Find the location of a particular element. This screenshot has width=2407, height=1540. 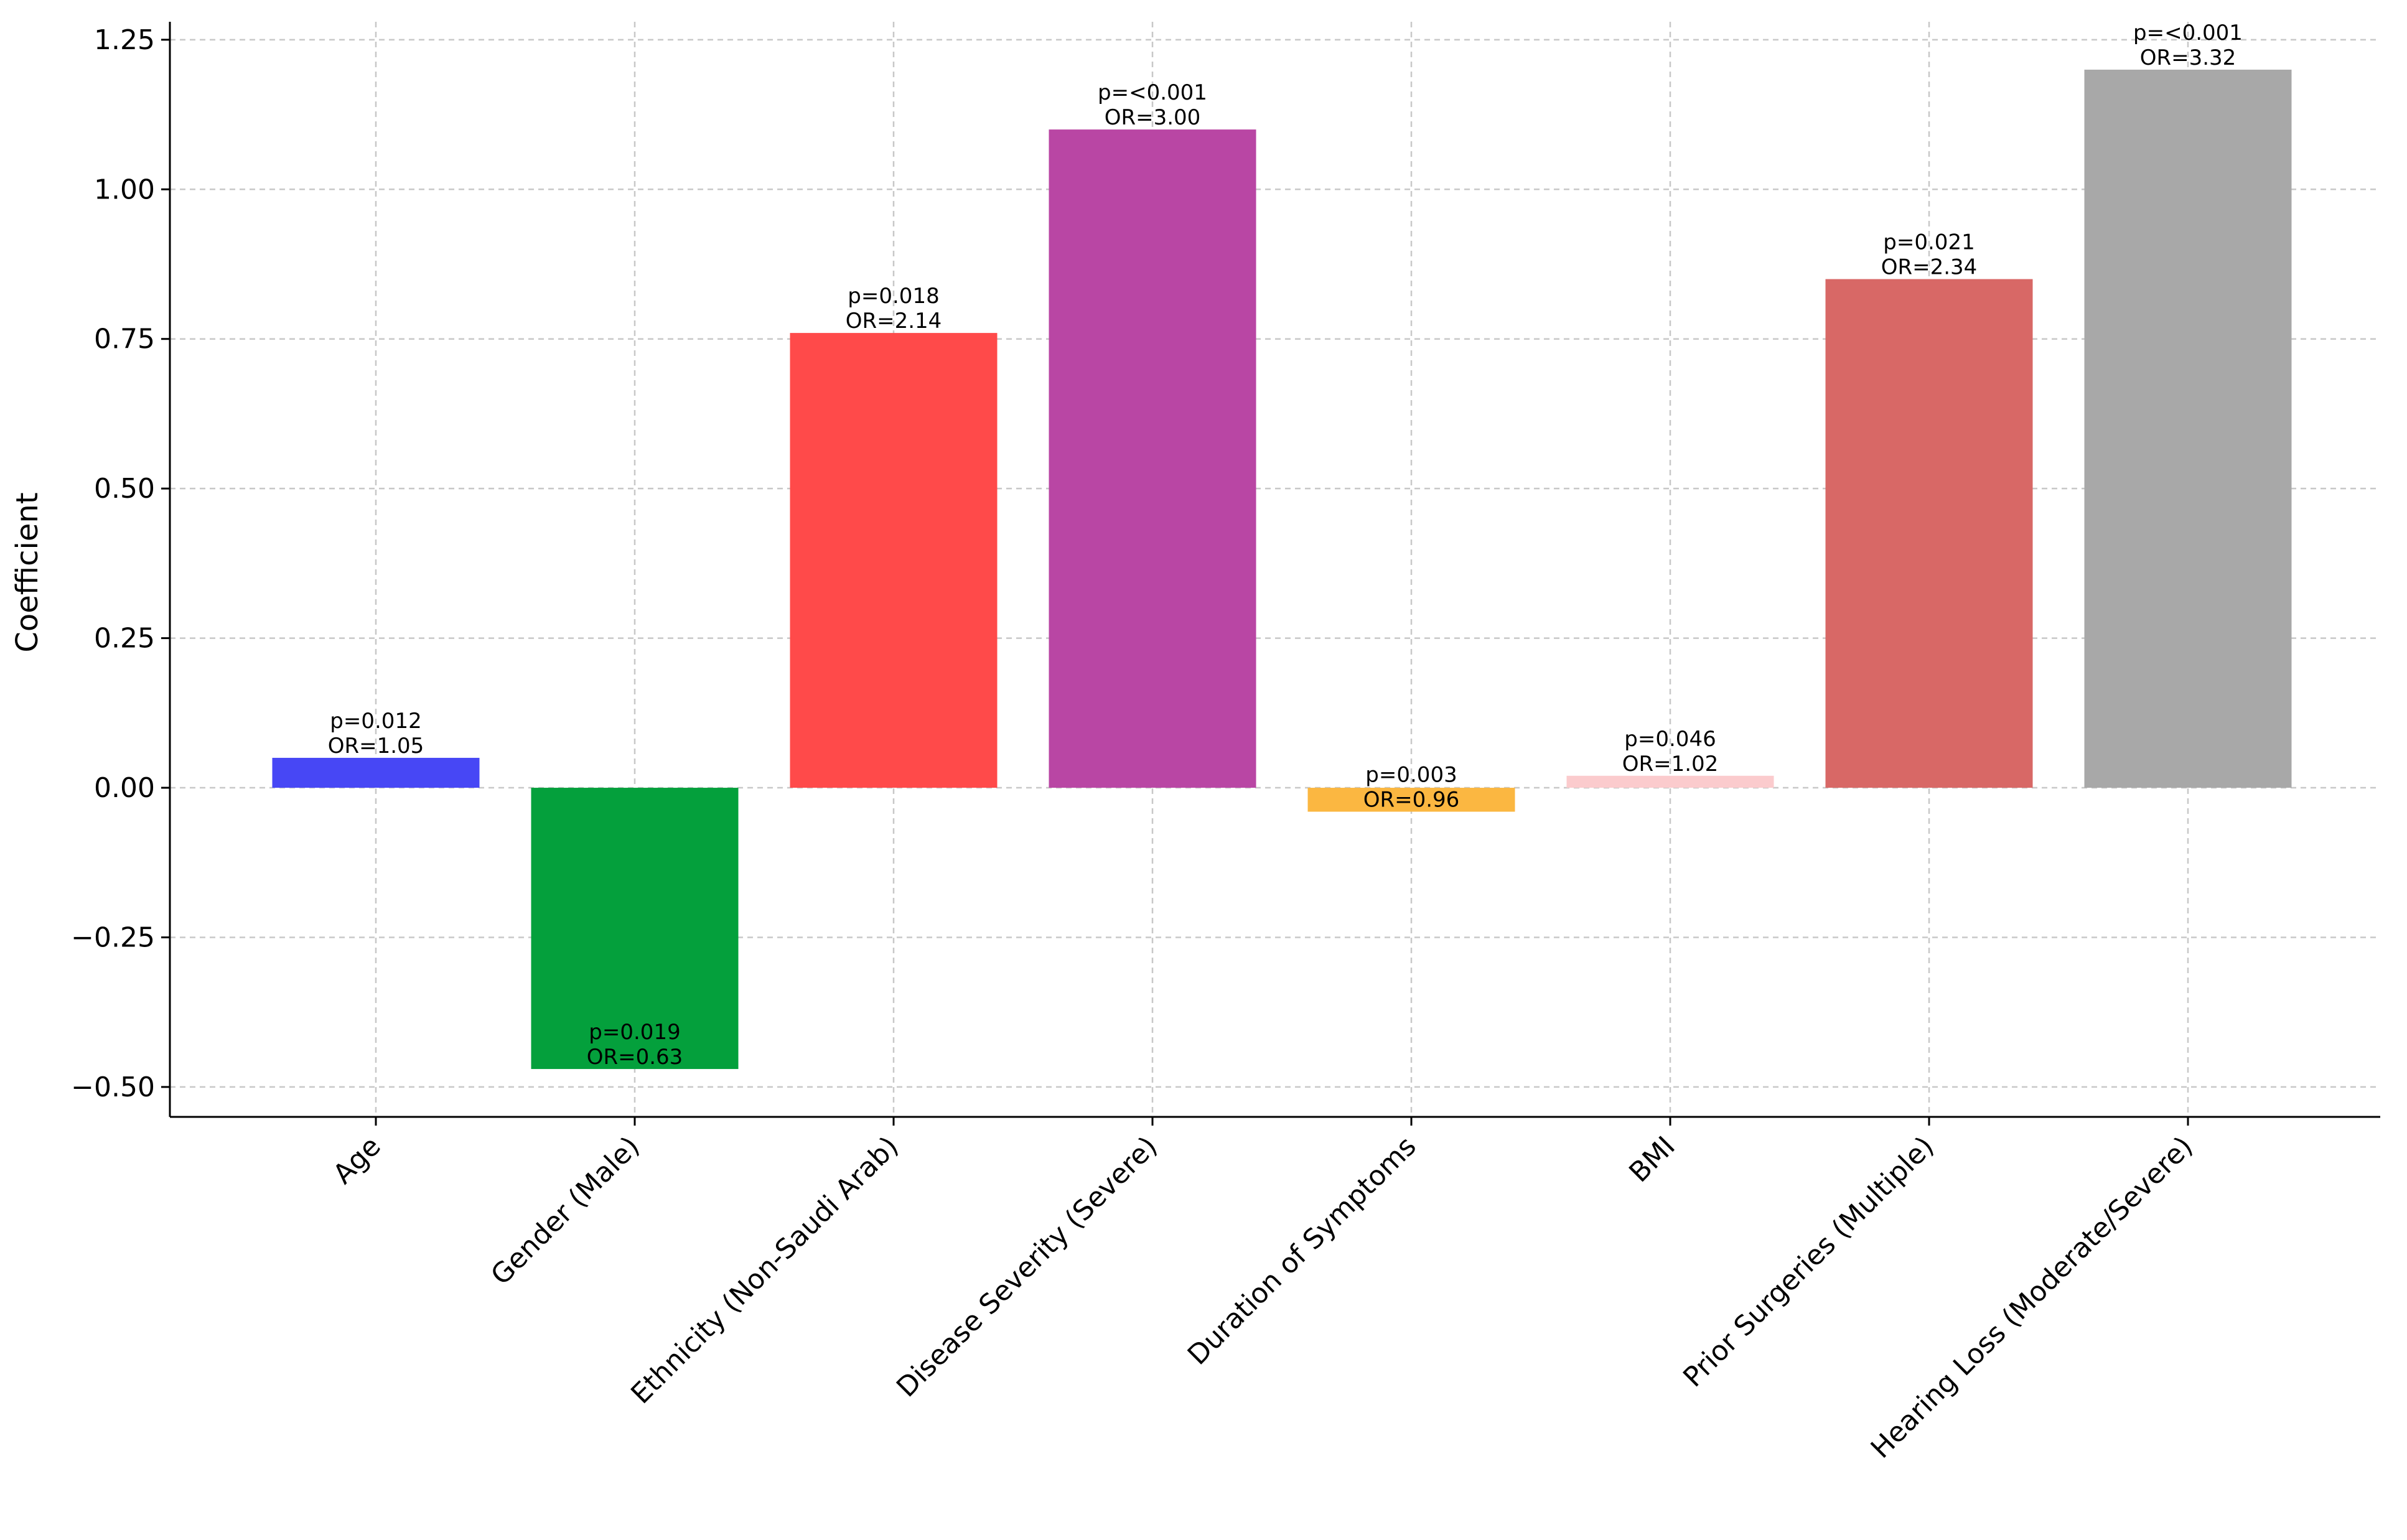

odds-ratio-label: OR=3.32 is located at coordinates (2188, 58).